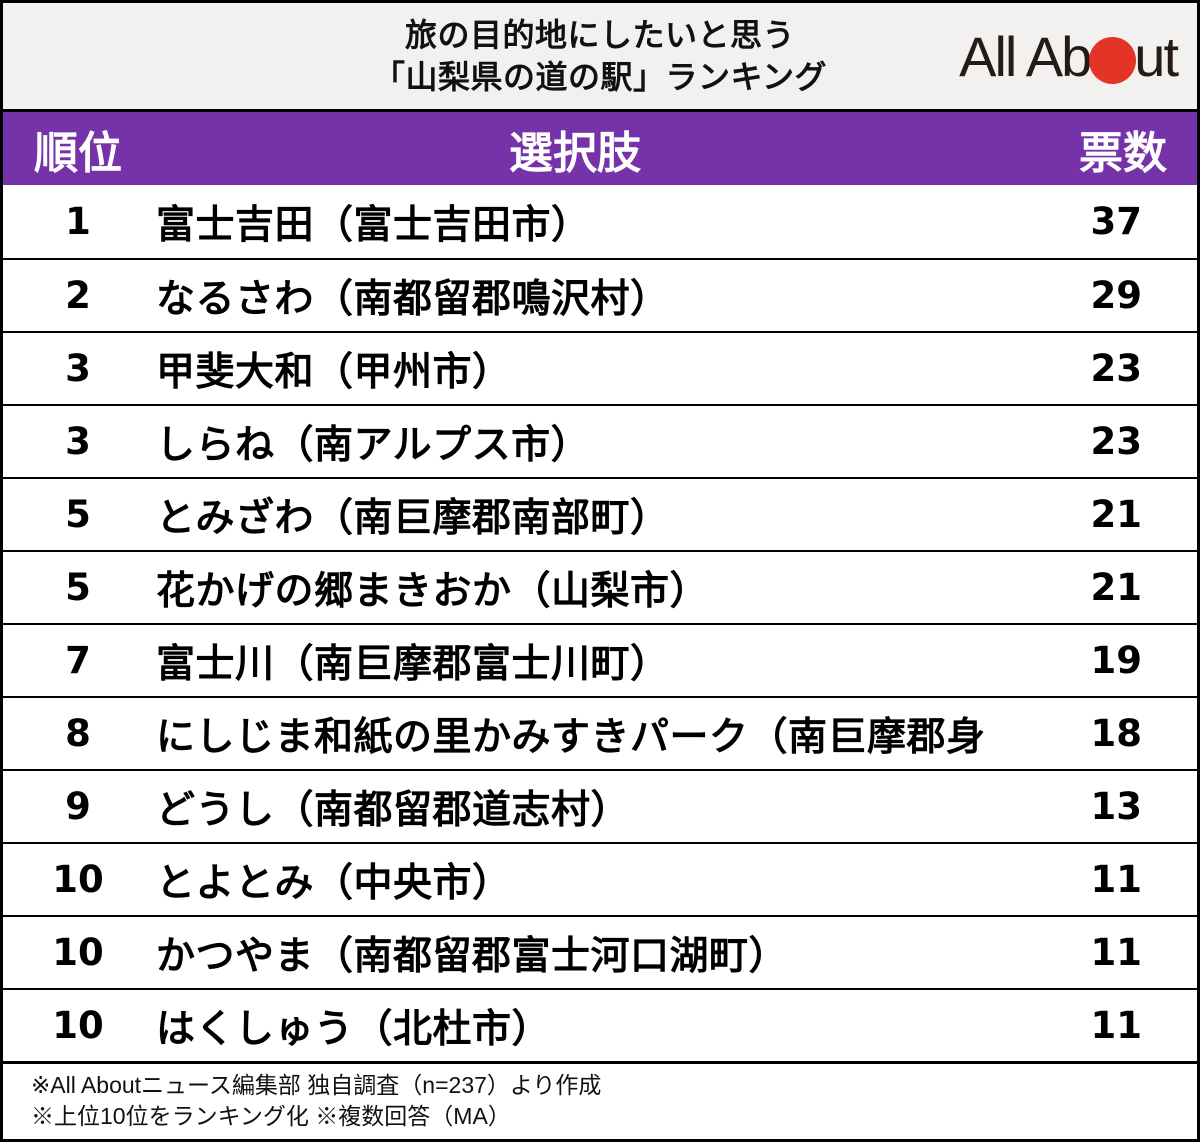 Image resolution: width=1200 pixels, height=1142 pixels. What do you see at coordinates (1123, 153) in the screenshot?
I see `column-header-votes: 票数` at bounding box center [1123, 153].